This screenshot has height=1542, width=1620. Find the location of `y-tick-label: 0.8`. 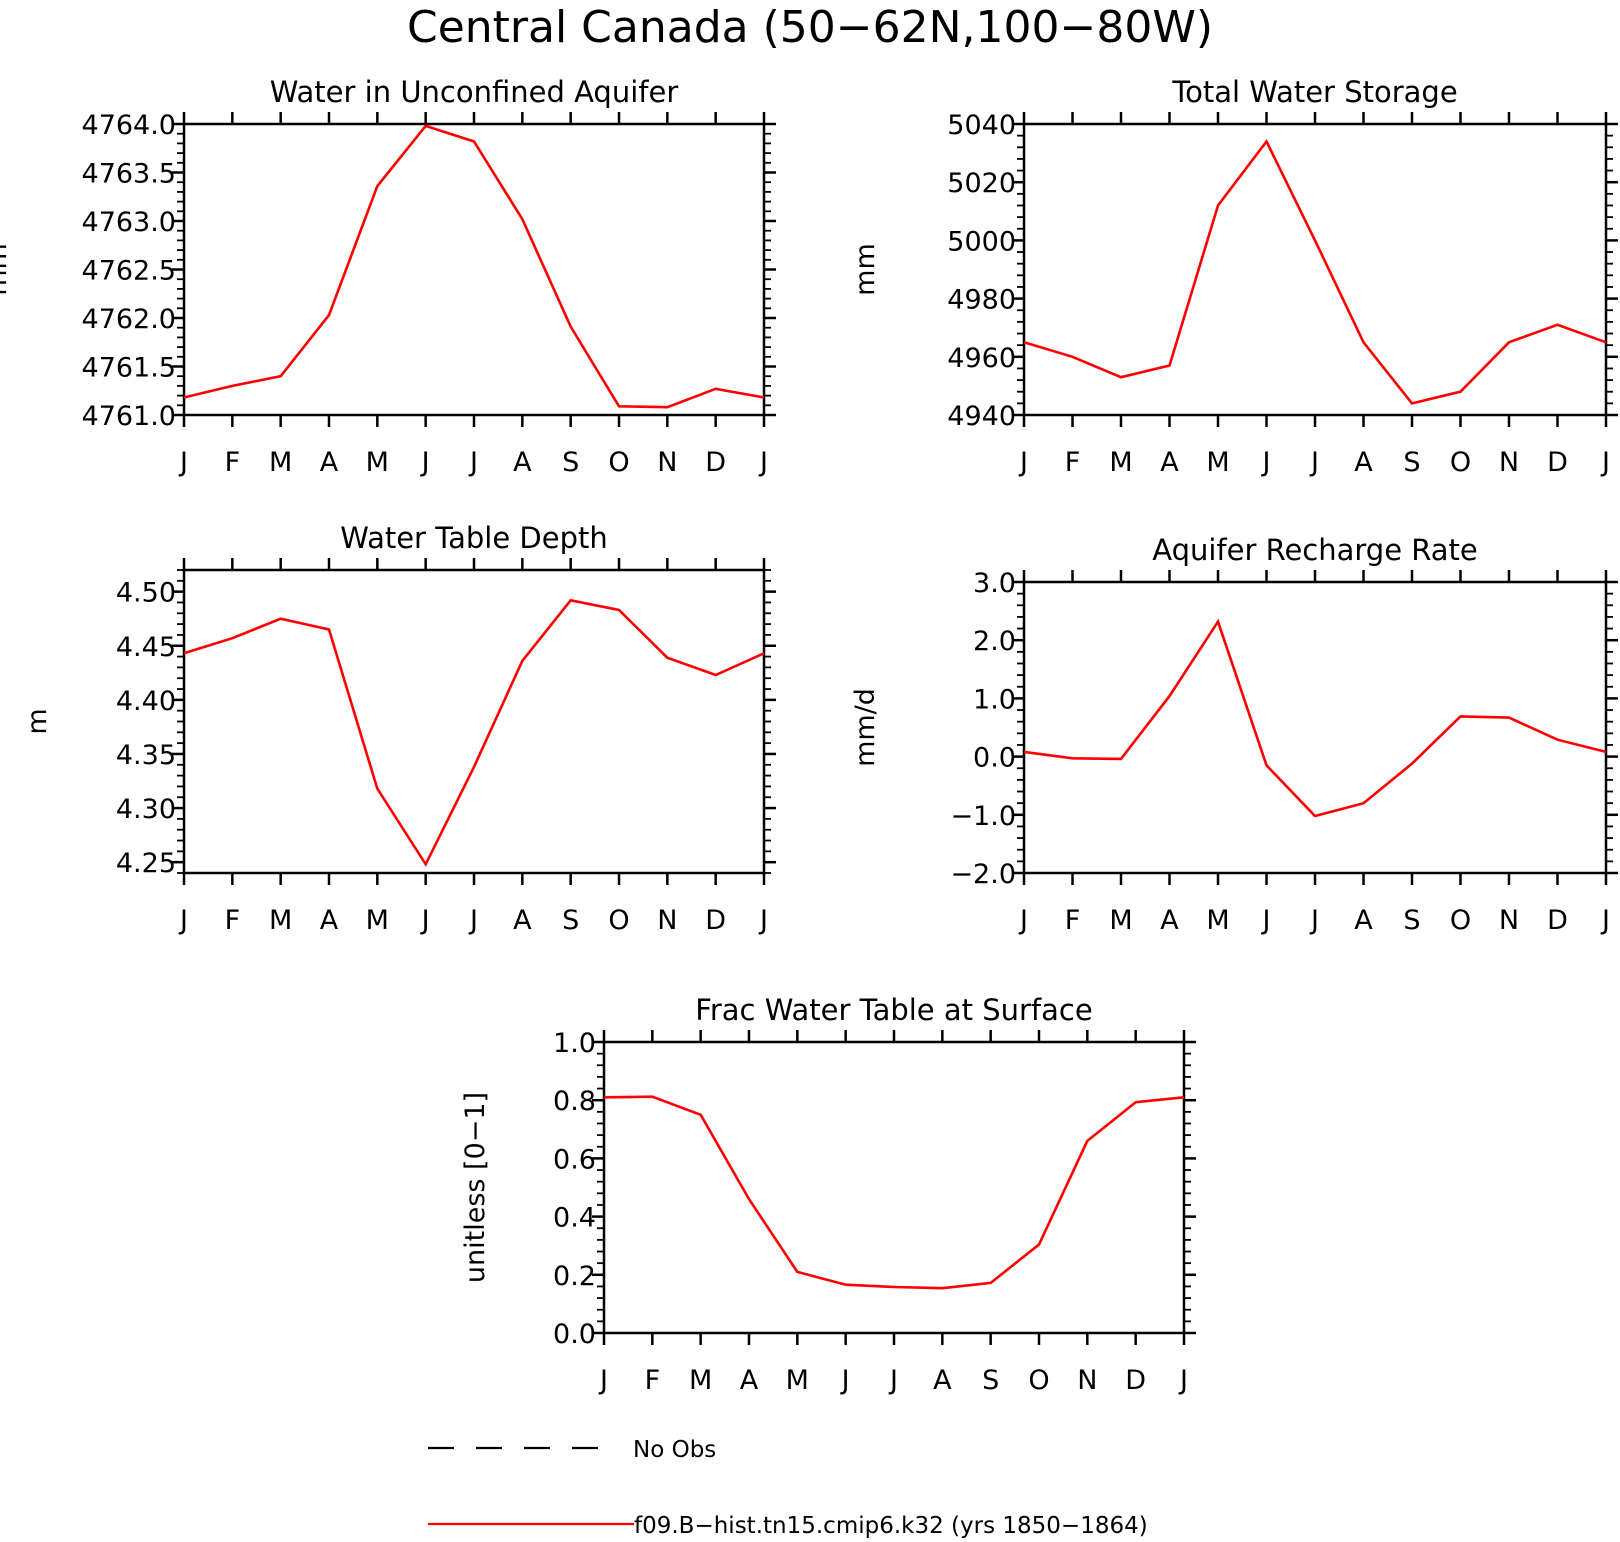

y-tick-label: 0.8 is located at coordinates (574, 1101).